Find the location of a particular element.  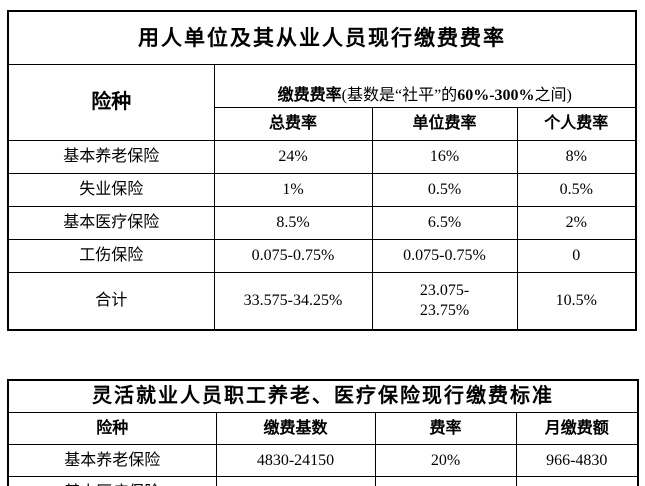

column-header-rate: 费率 is located at coordinates (445, 428).